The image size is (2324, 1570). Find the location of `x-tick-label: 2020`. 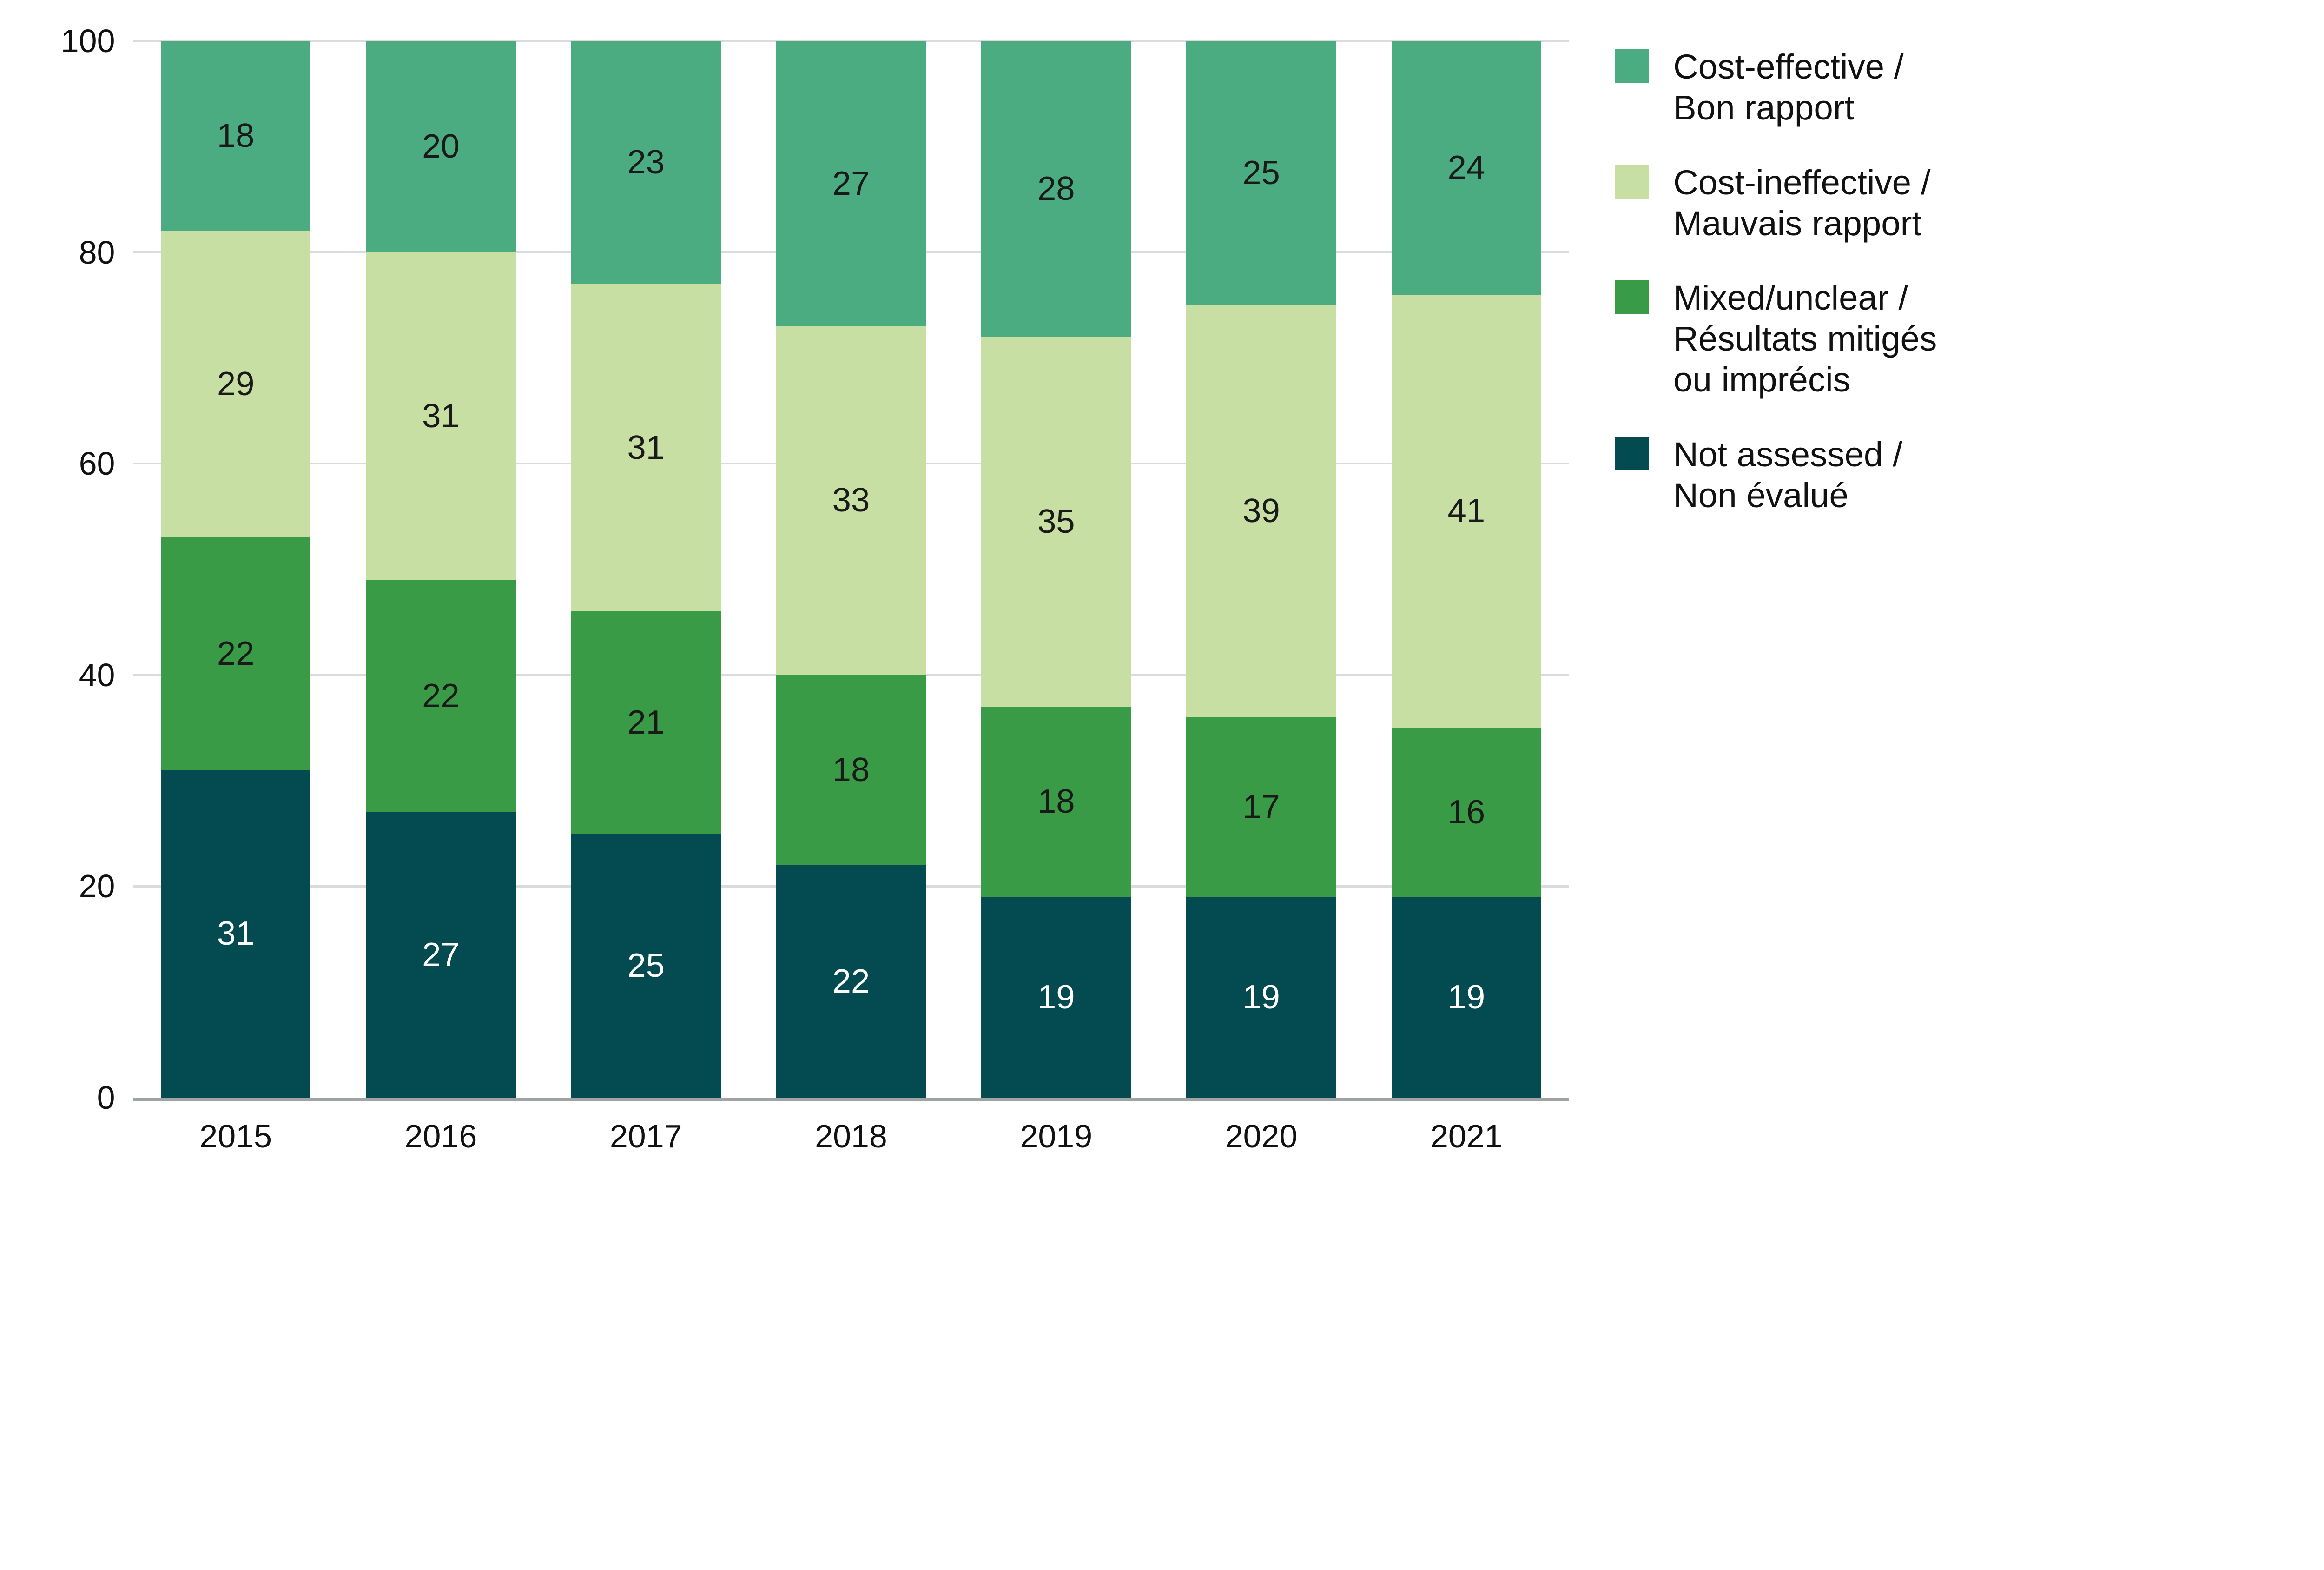

x-tick-label: 2020 is located at coordinates (1261, 1136).